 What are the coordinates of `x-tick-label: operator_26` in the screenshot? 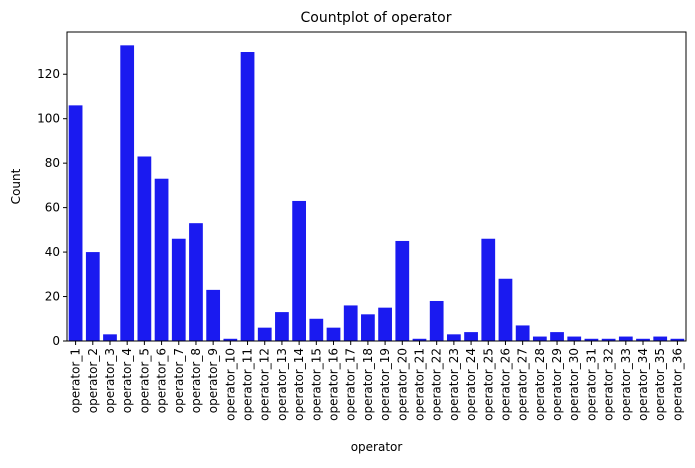 It's located at (505, 384).